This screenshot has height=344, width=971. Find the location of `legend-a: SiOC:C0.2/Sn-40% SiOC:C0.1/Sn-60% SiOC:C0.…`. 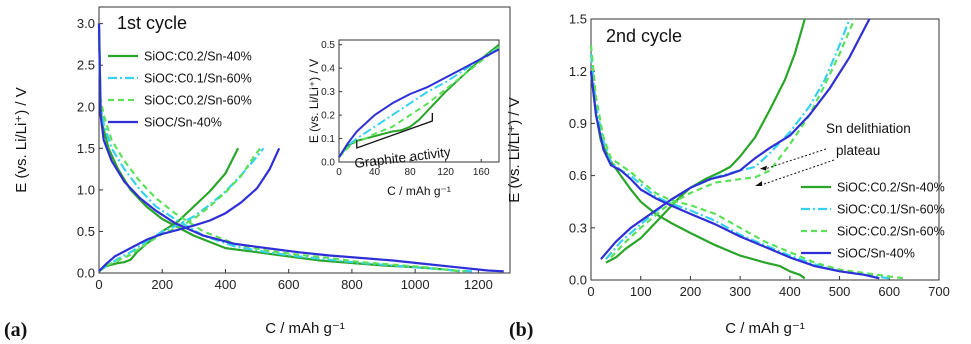

legend-a: SiOC:C0.2/Sn-40% SiOC:C0.1/Sn-60% SiOC:C0.… is located at coordinates (180, 90).